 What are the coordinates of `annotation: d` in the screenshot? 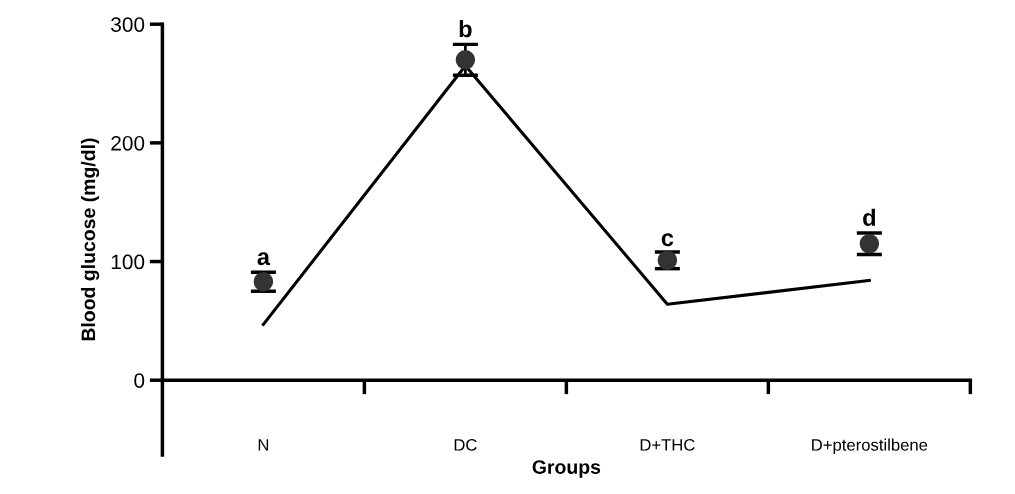 It's located at (869, 217).